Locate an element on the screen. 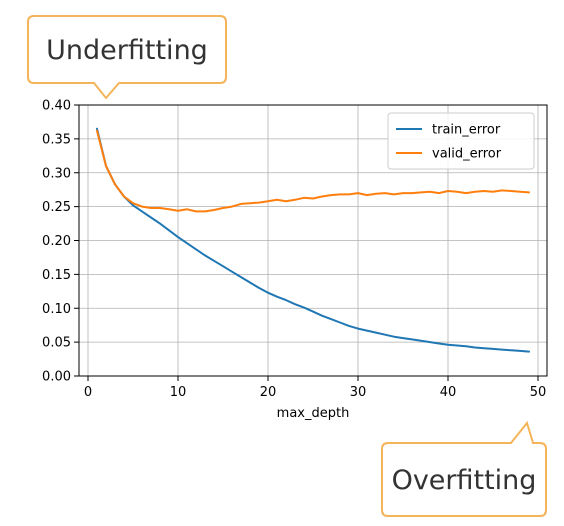 The height and width of the screenshot is (526, 564). y-tick-label: 0.30 is located at coordinates (56, 173).